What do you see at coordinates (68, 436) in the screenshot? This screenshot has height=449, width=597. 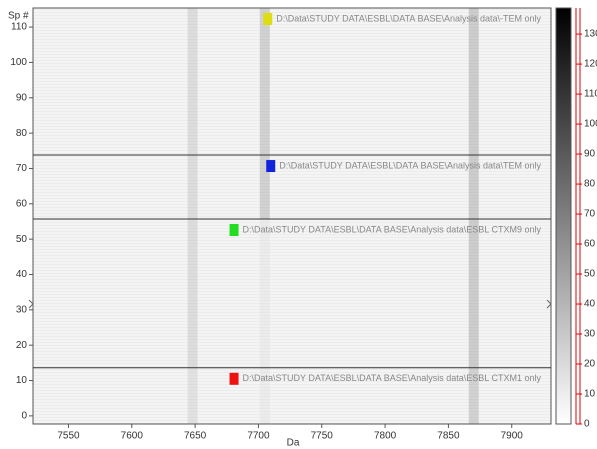 I see `x-tick-label: 7550` at bounding box center [68, 436].